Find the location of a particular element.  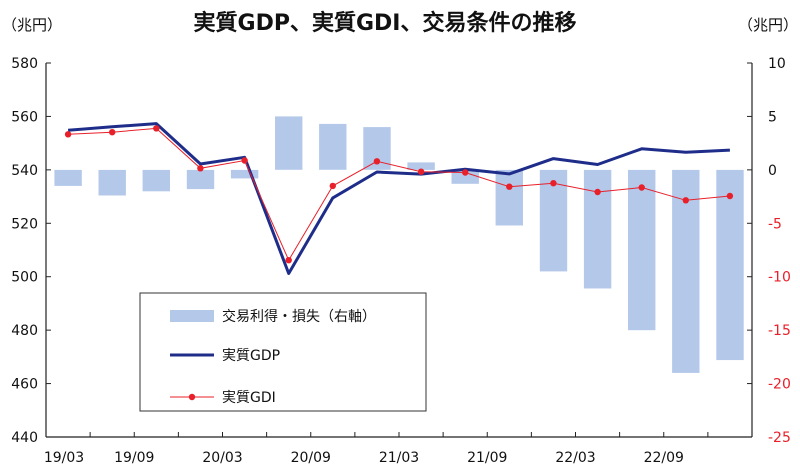

right-tick-label: 0 is located at coordinates (772, 171).